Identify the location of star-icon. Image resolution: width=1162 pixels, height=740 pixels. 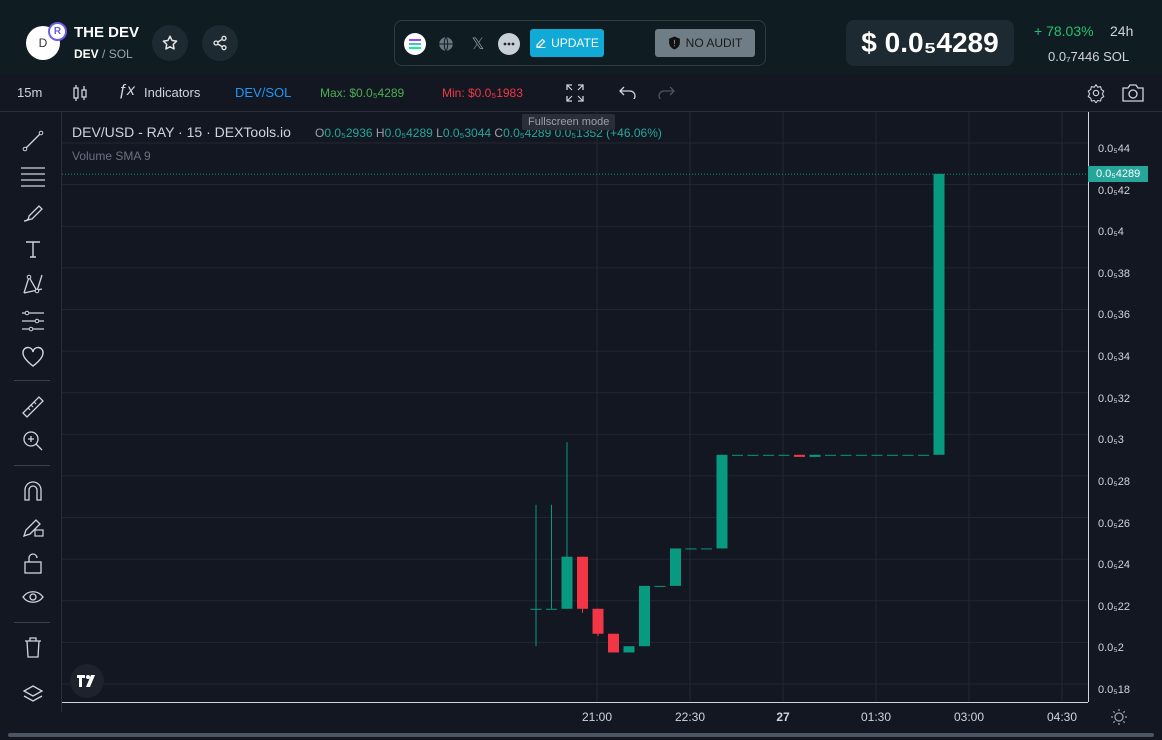
(170, 42).